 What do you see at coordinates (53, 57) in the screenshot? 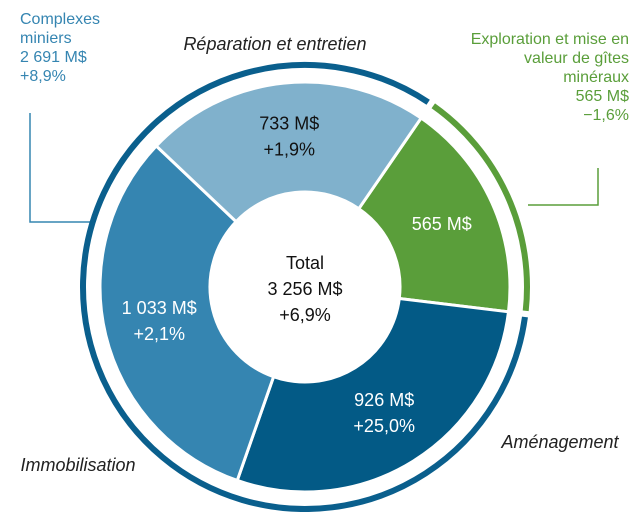
I see `outer-value: 2 691 M$` at bounding box center [53, 57].